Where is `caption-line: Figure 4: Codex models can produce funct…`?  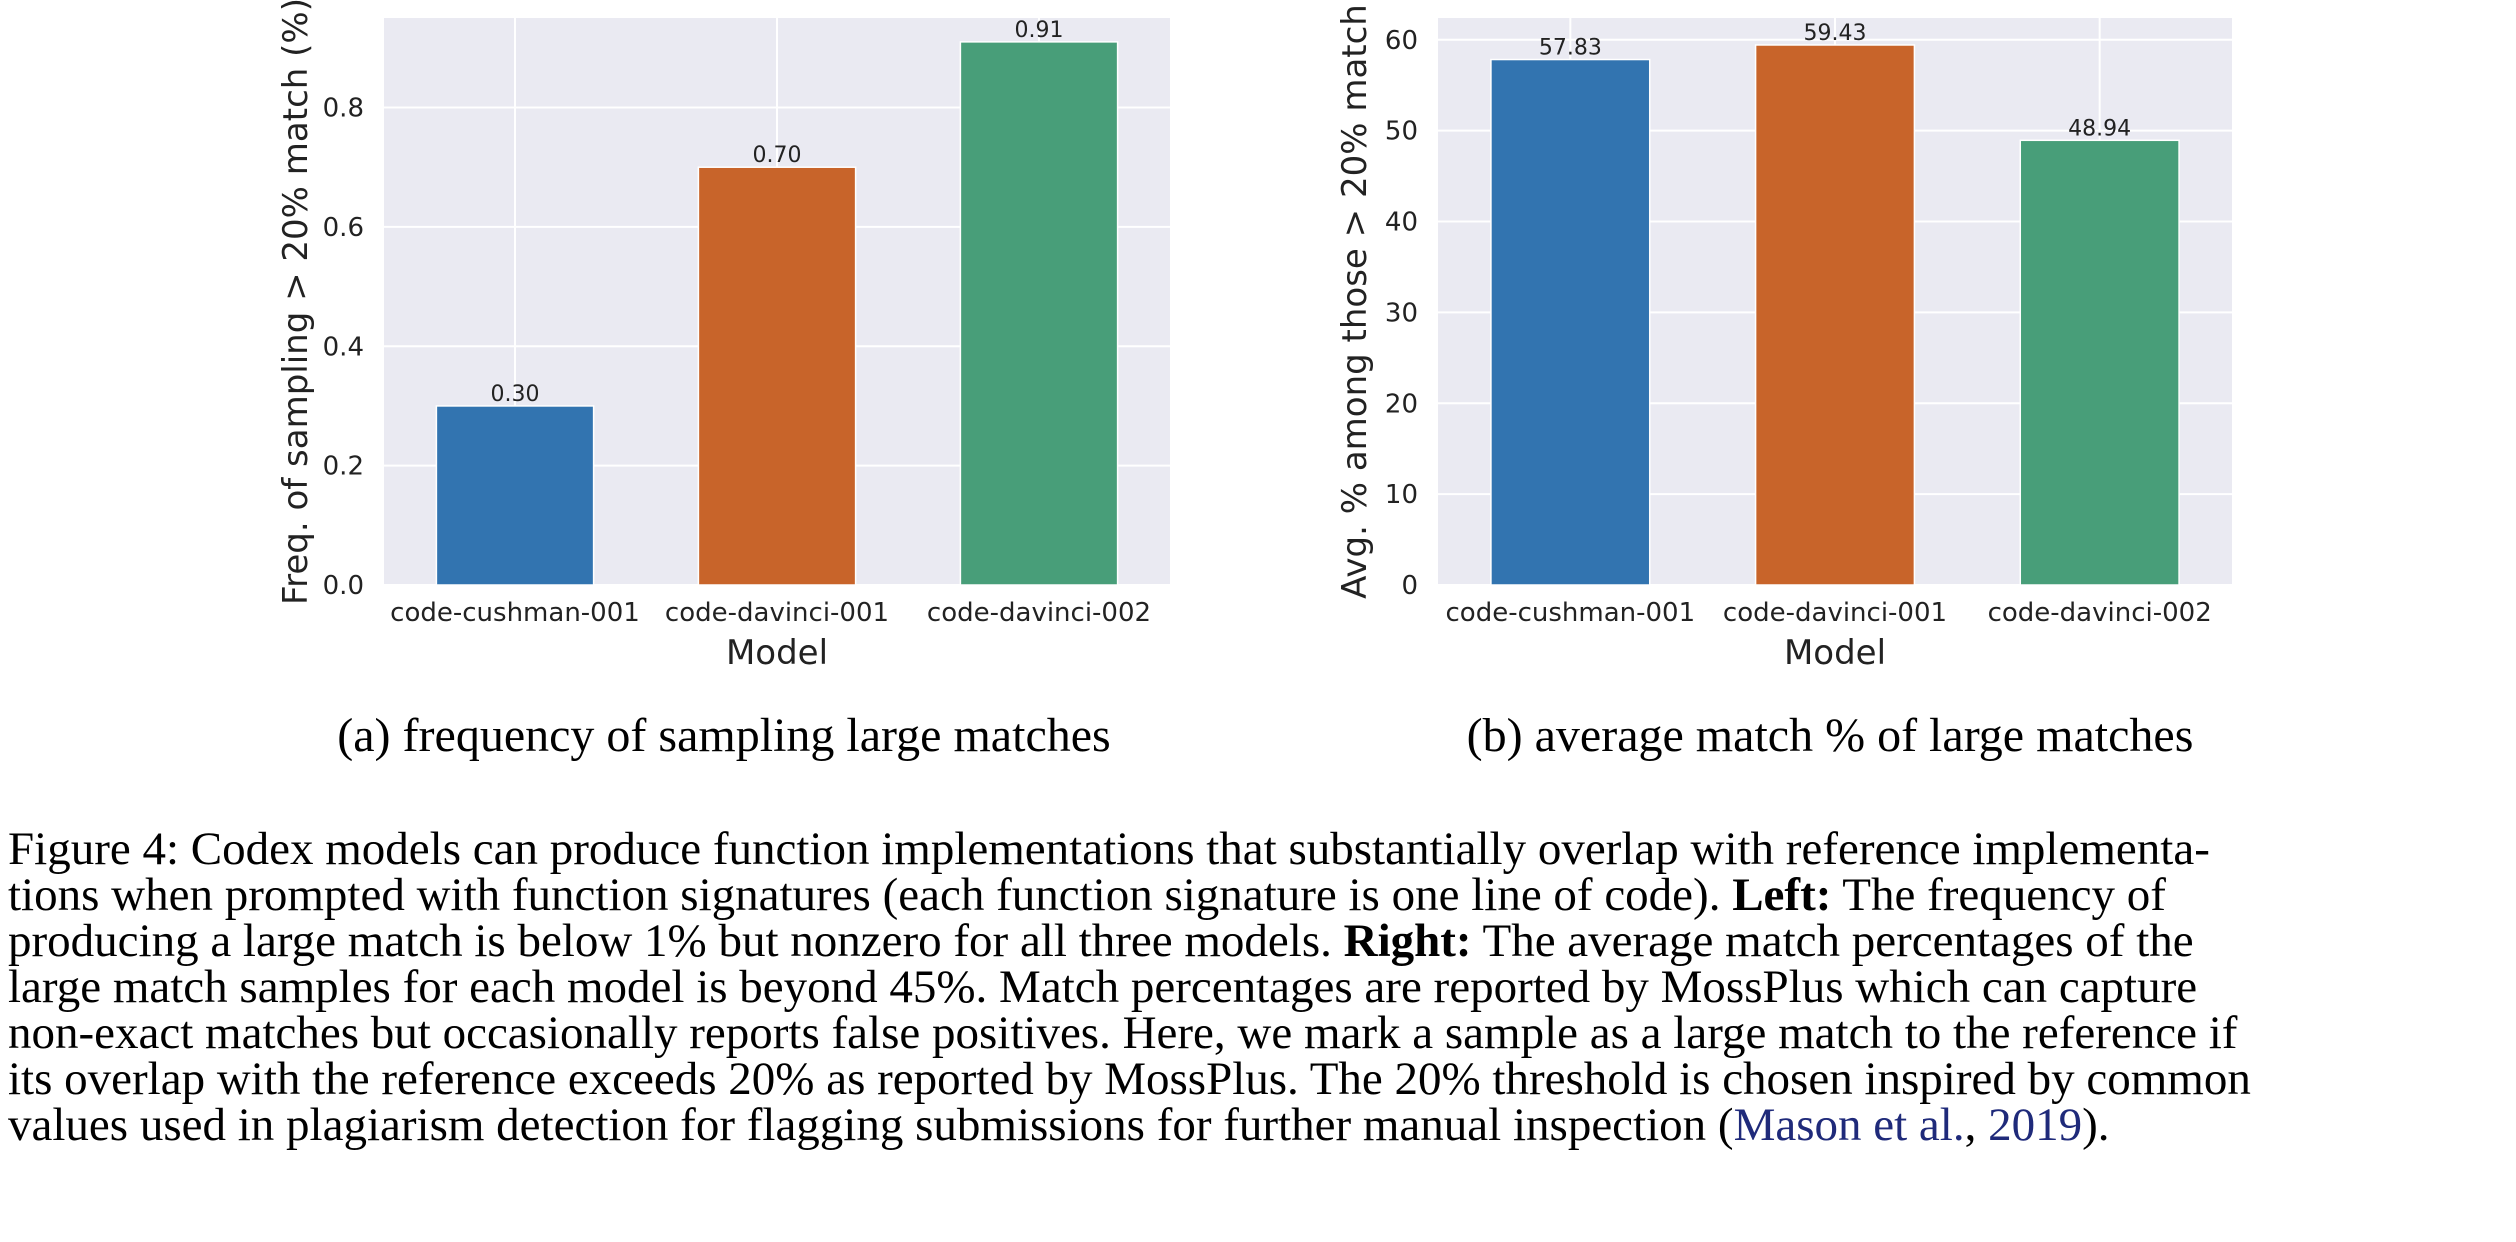
caption-line: Figure 4: Codex models can produce funct… is located at coordinates (1109, 849).